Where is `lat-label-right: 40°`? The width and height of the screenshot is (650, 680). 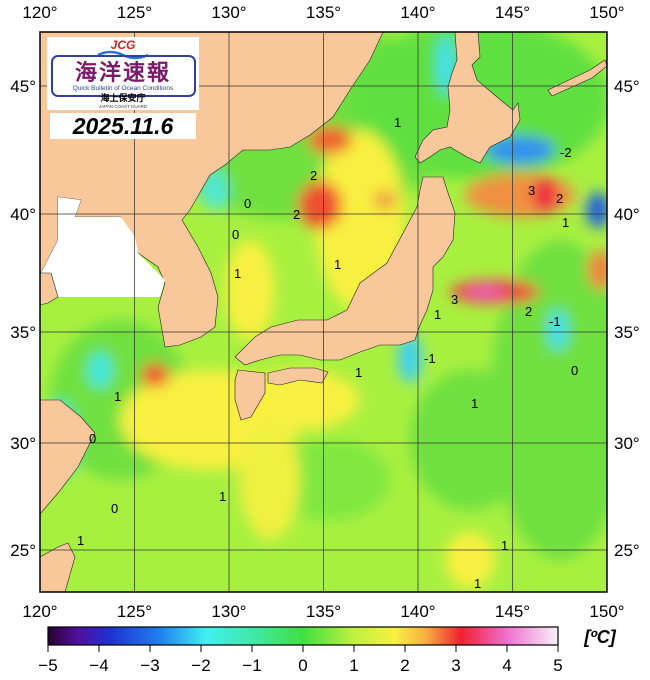
lat-label-right: 40° is located at coordinates (627, 214).